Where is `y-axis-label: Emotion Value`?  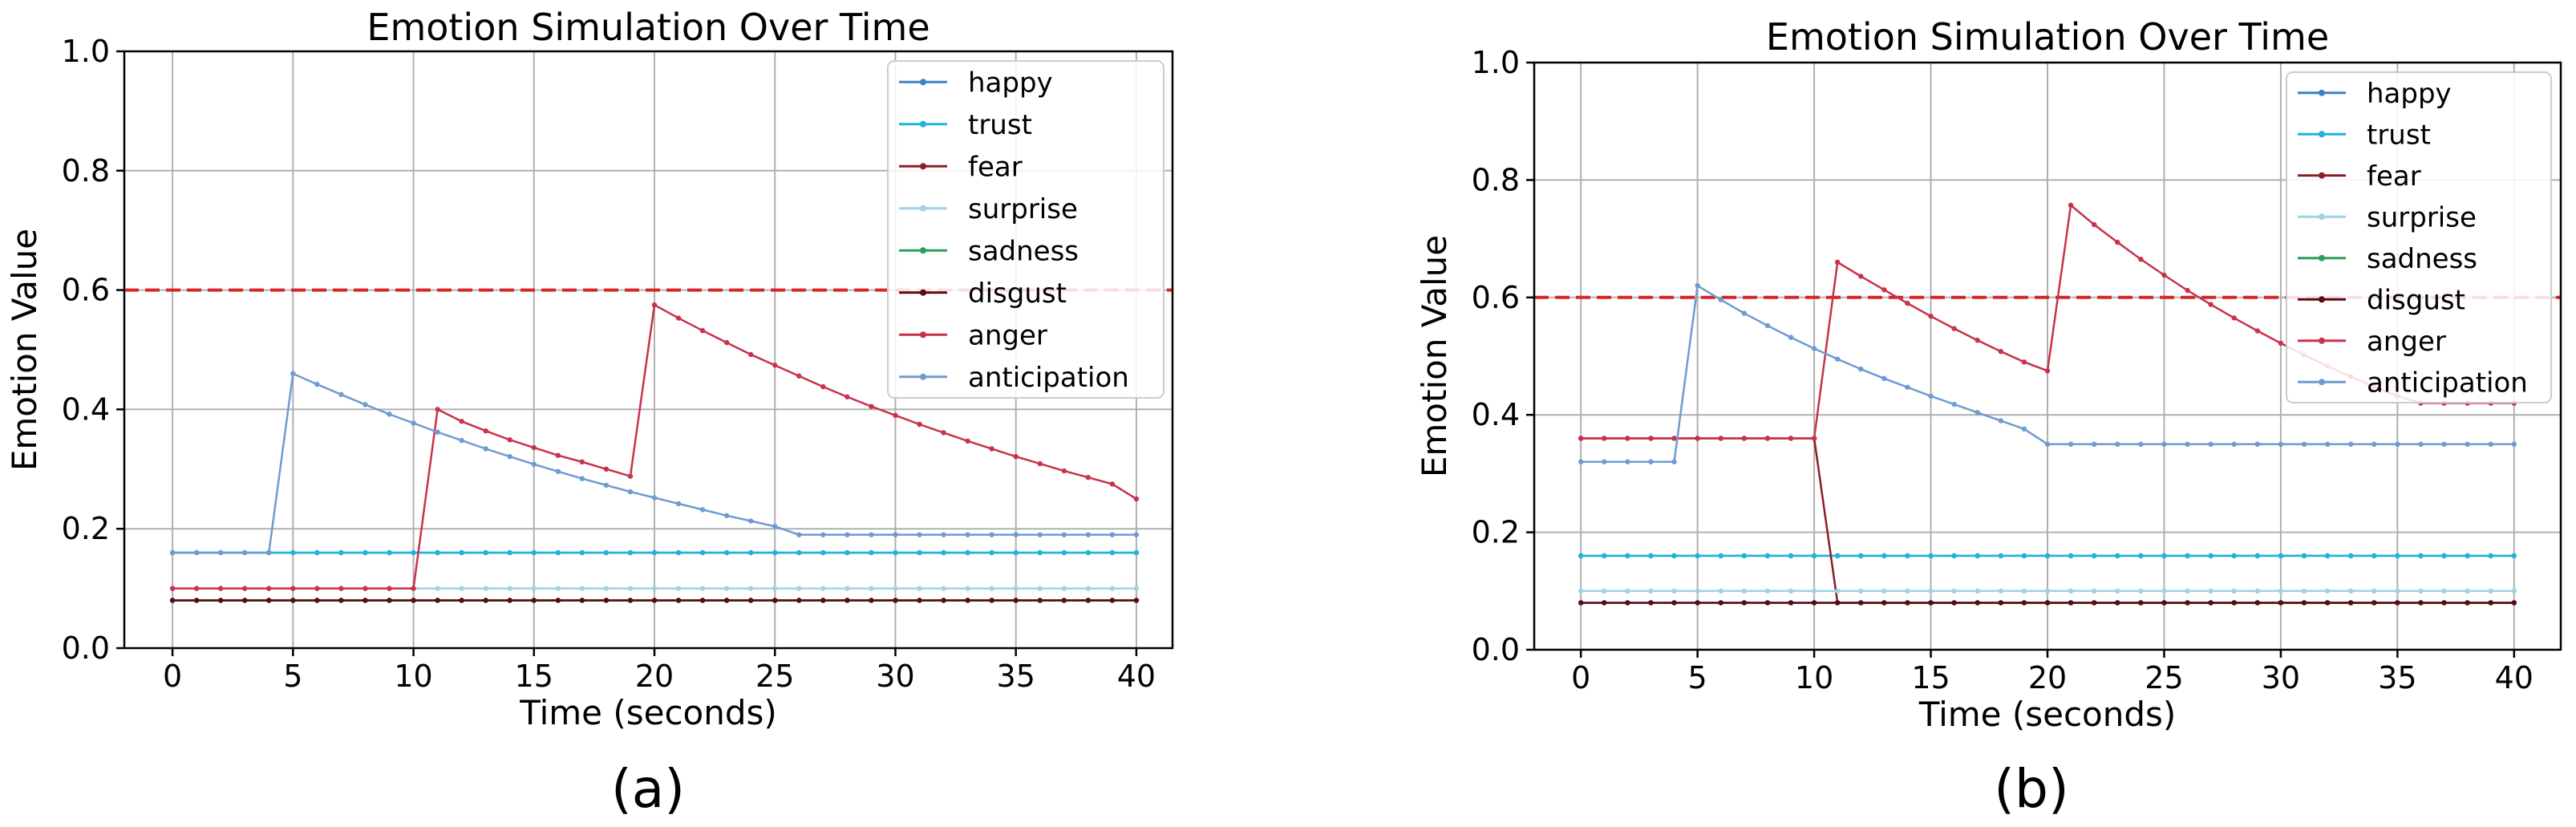
y-axis-label: Emotion Value is located at coordinates (24, 350).